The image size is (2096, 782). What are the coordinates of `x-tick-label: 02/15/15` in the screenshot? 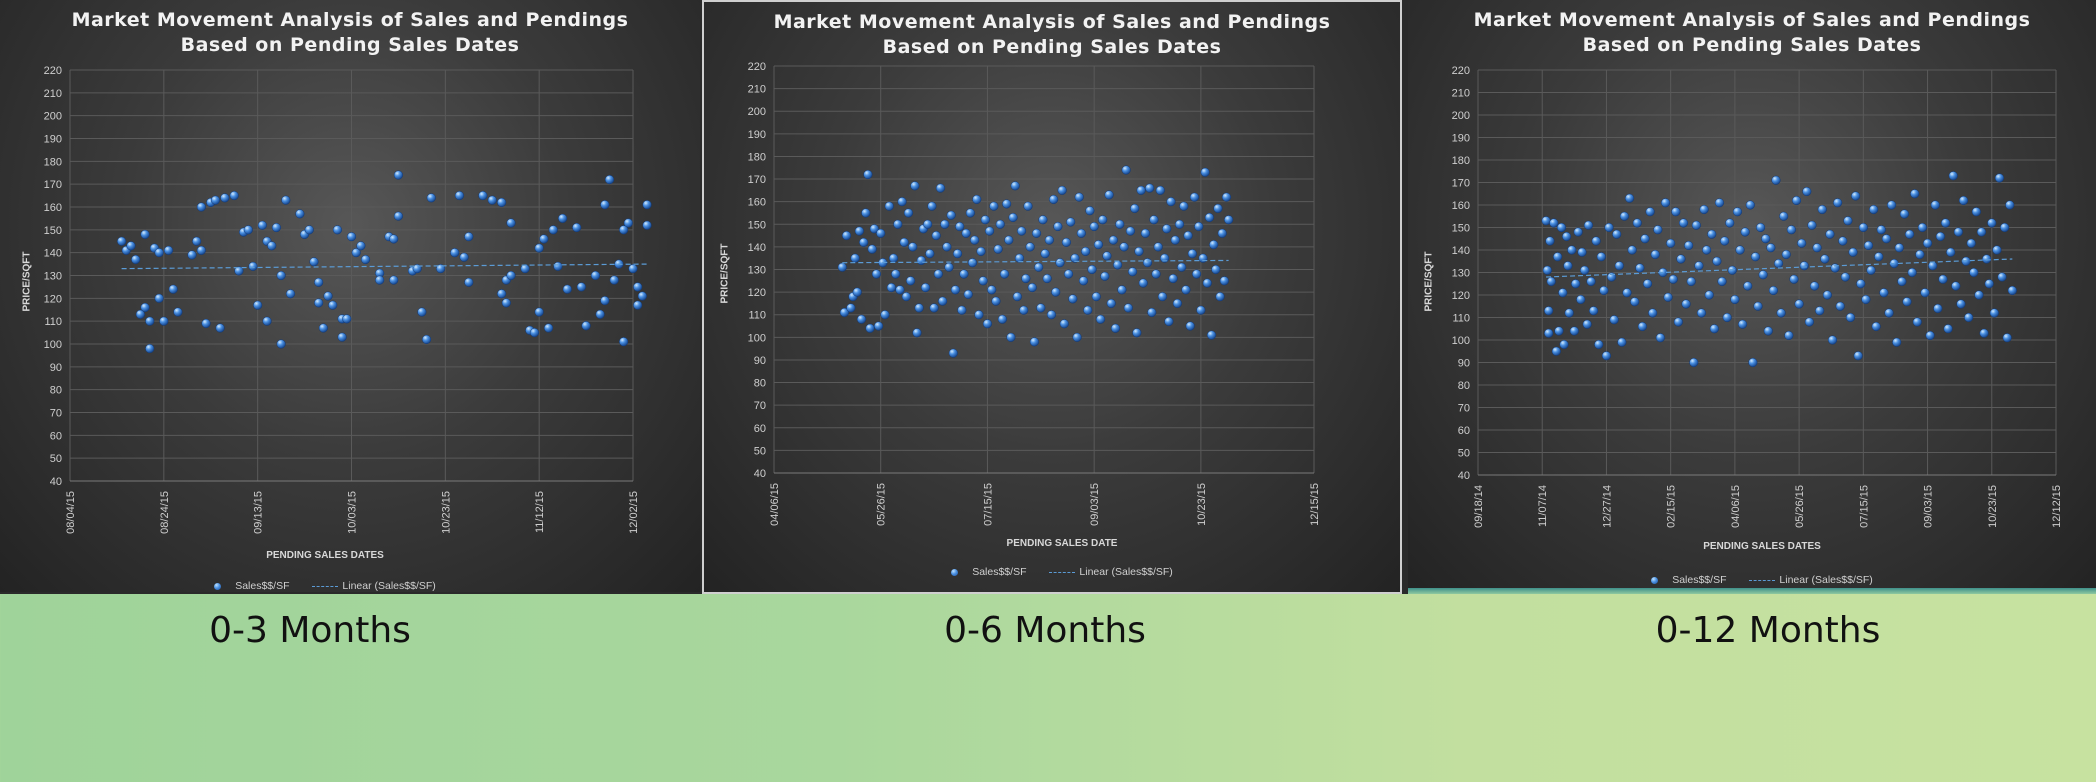 It's located at (1672, 506).